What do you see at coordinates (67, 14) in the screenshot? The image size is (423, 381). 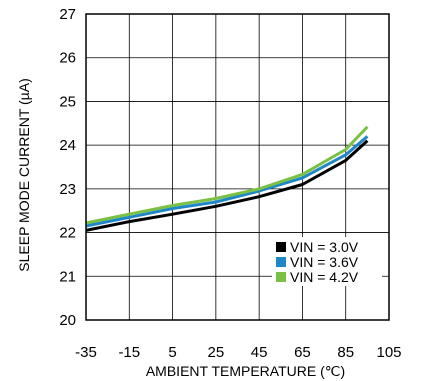 I see `y-tick-label: 27` at bounding box center [67, 14].